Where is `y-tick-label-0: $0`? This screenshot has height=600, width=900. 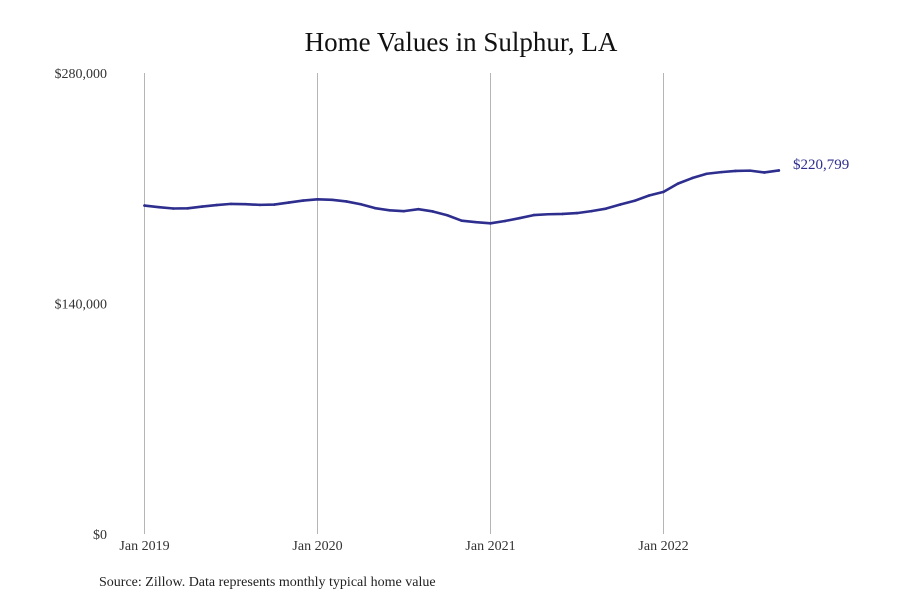 y-tick-label-0: $0 is located at coordinates (100, 535).